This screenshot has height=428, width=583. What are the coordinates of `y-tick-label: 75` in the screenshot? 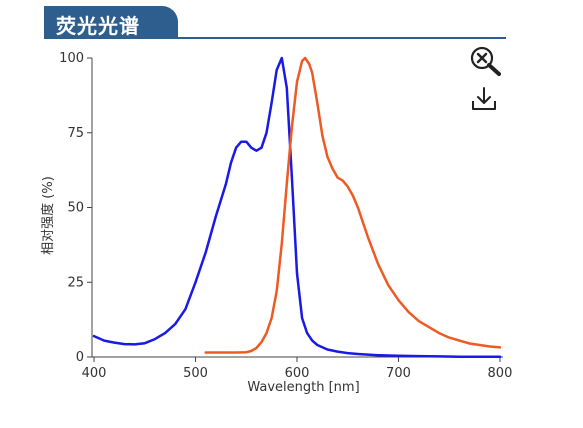 It's located at (75, 133).